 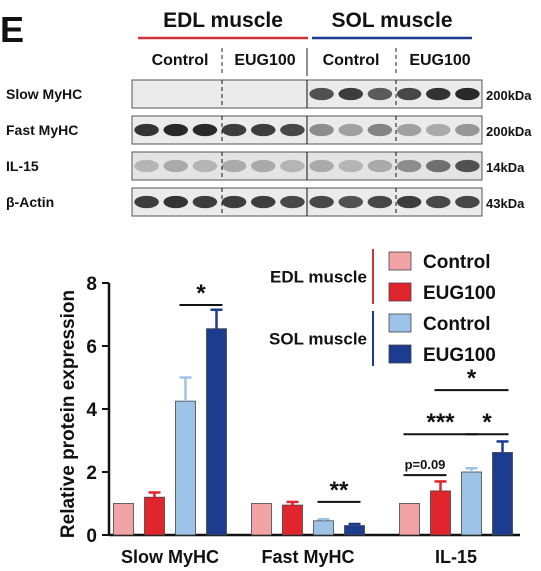 What do you see at coordinates (170, 557) in the screenshot?
I see `x-category-label: Slow MyHC` at bounding box center [170, 557].